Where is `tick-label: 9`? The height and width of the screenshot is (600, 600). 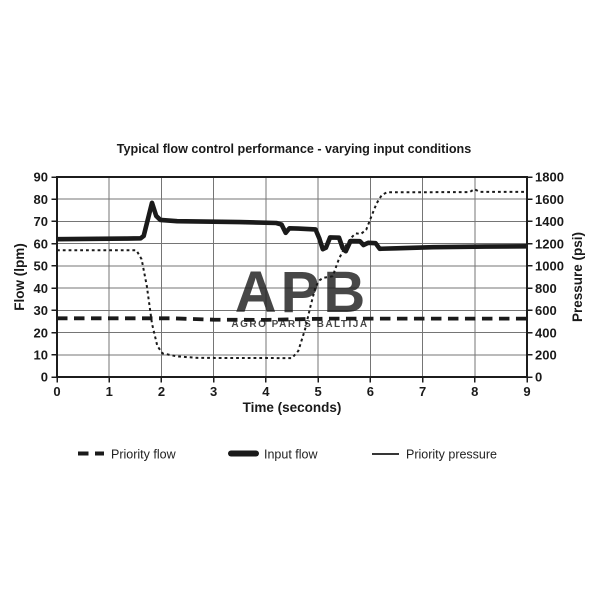
tick-label: 9 is located at coordinates (526, 391).